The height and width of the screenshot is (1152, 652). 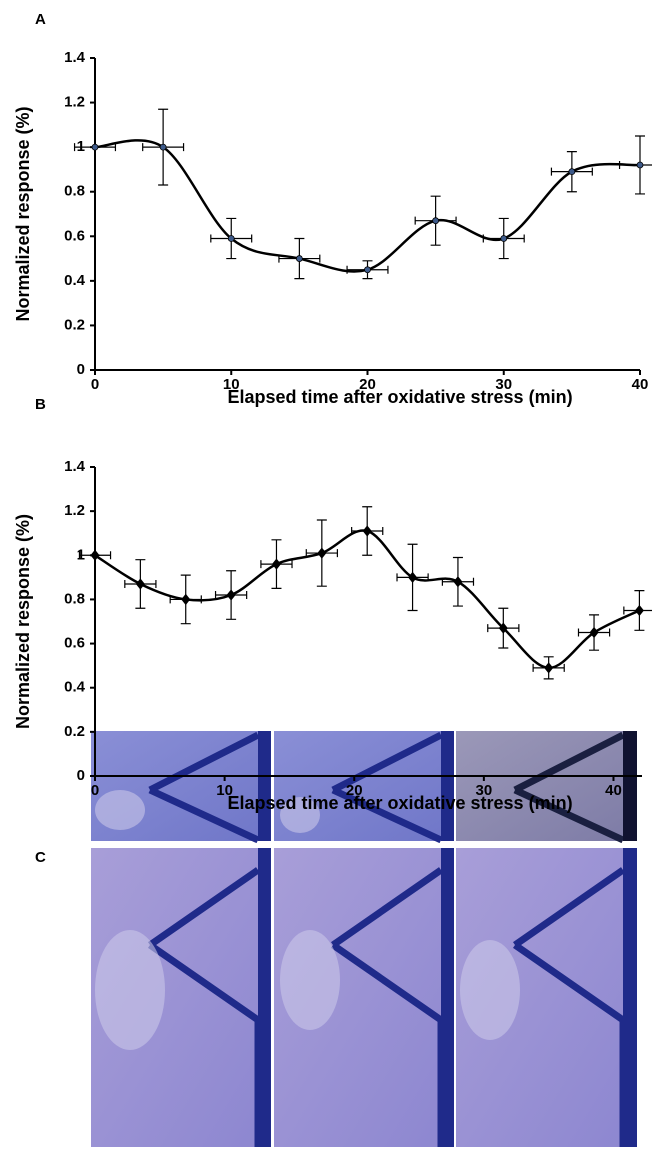 I want to click on panel-label: B, so click(x=40, y=404).